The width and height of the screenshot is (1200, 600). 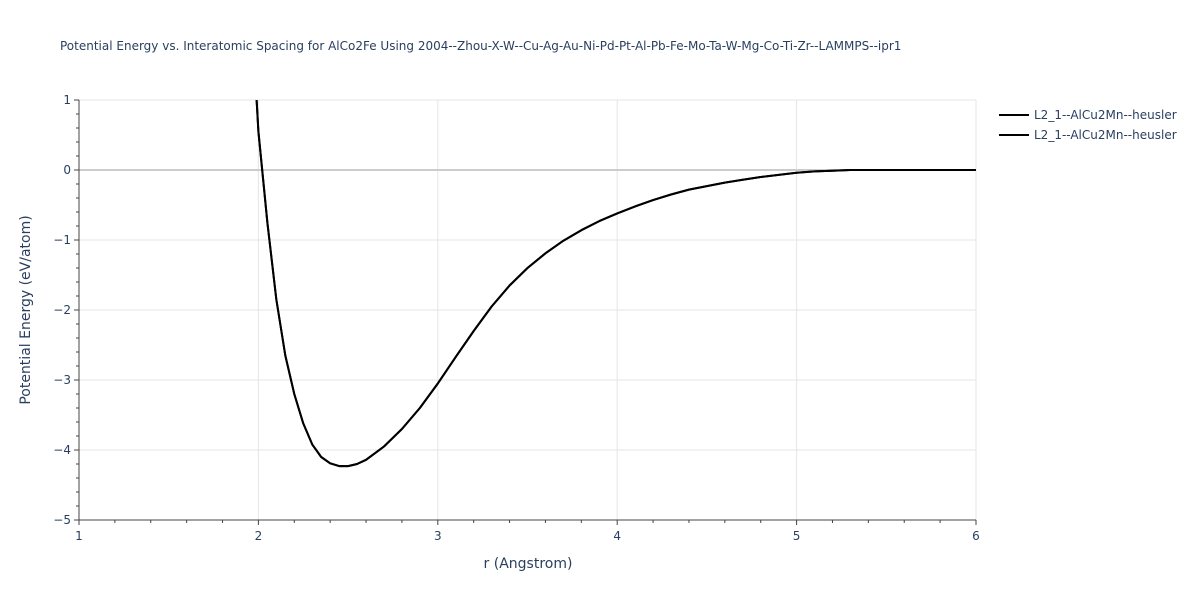 I want to click on y-tick-label: 1, so click(x=67, y=100).